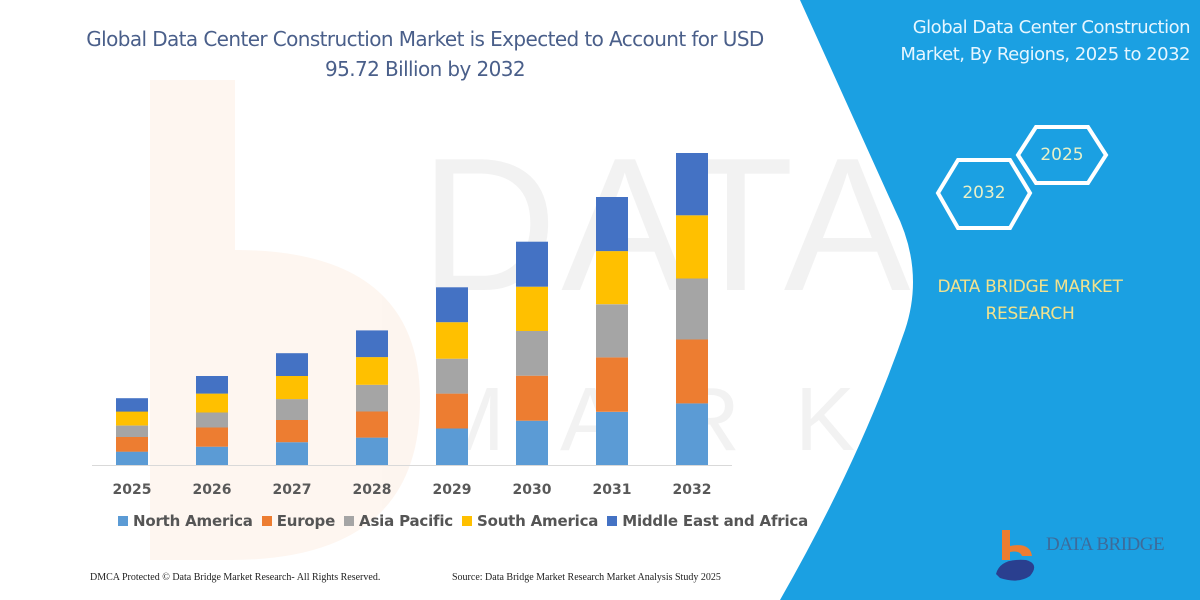 The image size is (1200, 600). I want to click on bar-segment-2026-north-america, so click(212, 455).